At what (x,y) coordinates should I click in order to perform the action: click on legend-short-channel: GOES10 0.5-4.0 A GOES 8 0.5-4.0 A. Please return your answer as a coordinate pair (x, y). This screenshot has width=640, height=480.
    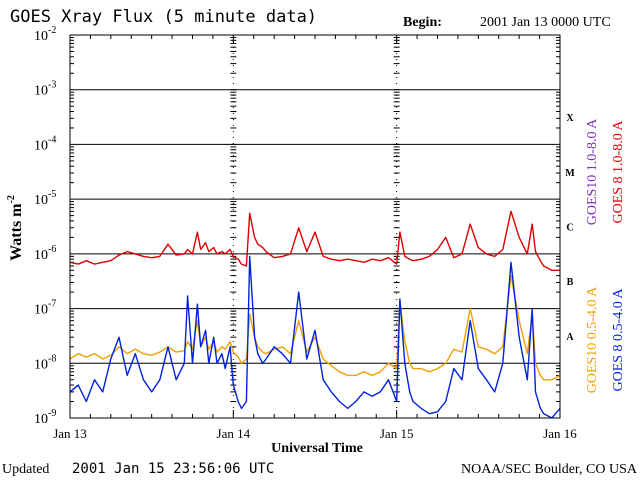
    Looking at the image, I should click on (605, 339).